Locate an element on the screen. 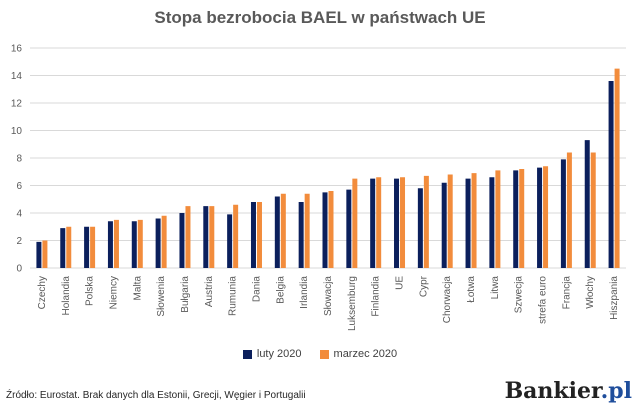 This screenshot has height=410, width=640. brand-name: Bankier is located at coordinates (552, 391).